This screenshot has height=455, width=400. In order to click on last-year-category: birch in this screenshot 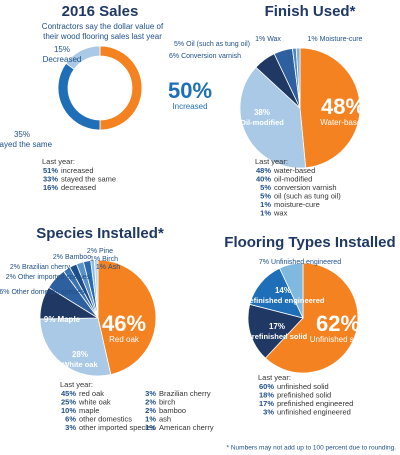, I will do `click(167, 401)`.